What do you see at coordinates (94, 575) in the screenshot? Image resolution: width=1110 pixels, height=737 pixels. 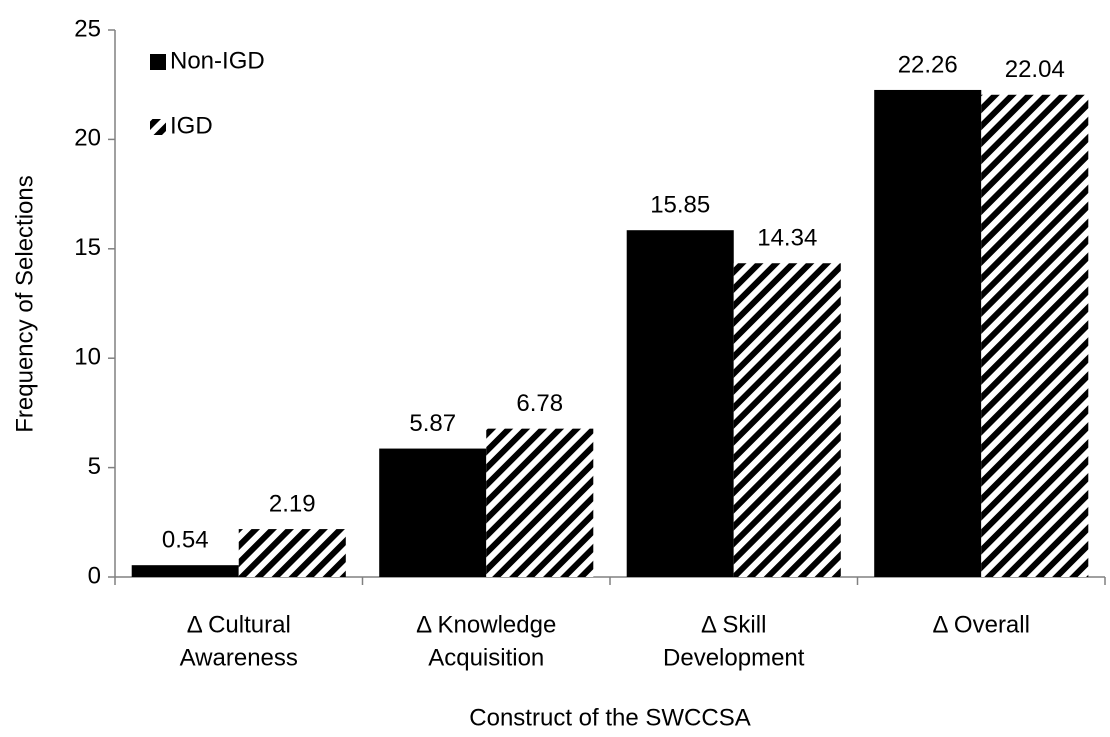 I see `y-tick-label: 0` at bounding box center [94, 575].